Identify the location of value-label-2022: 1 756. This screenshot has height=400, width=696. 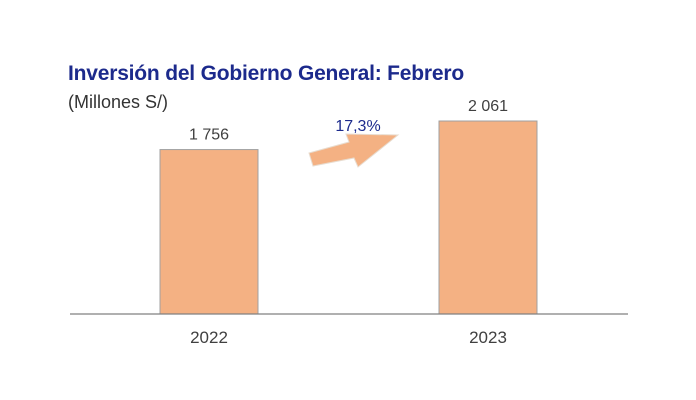
(209, 135).